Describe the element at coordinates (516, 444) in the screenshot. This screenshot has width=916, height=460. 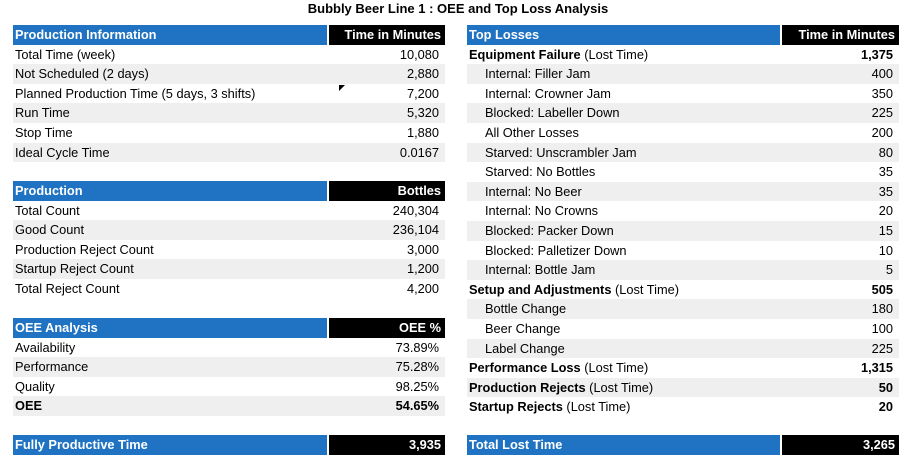
I see `total-lost-label: Total Lost Time` at that location.